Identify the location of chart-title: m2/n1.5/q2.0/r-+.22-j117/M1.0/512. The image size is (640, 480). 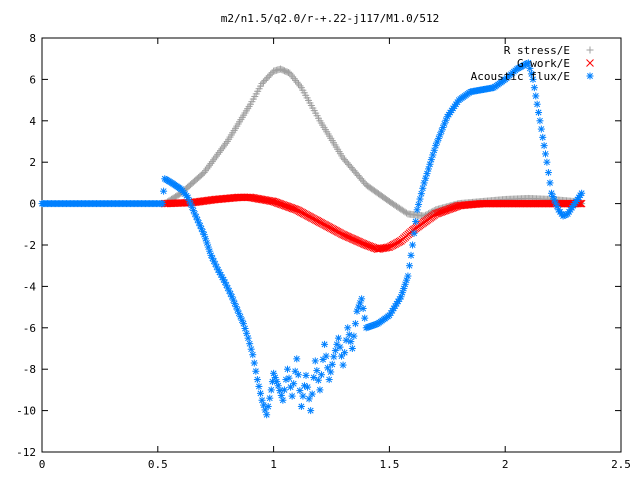
(330, 18).